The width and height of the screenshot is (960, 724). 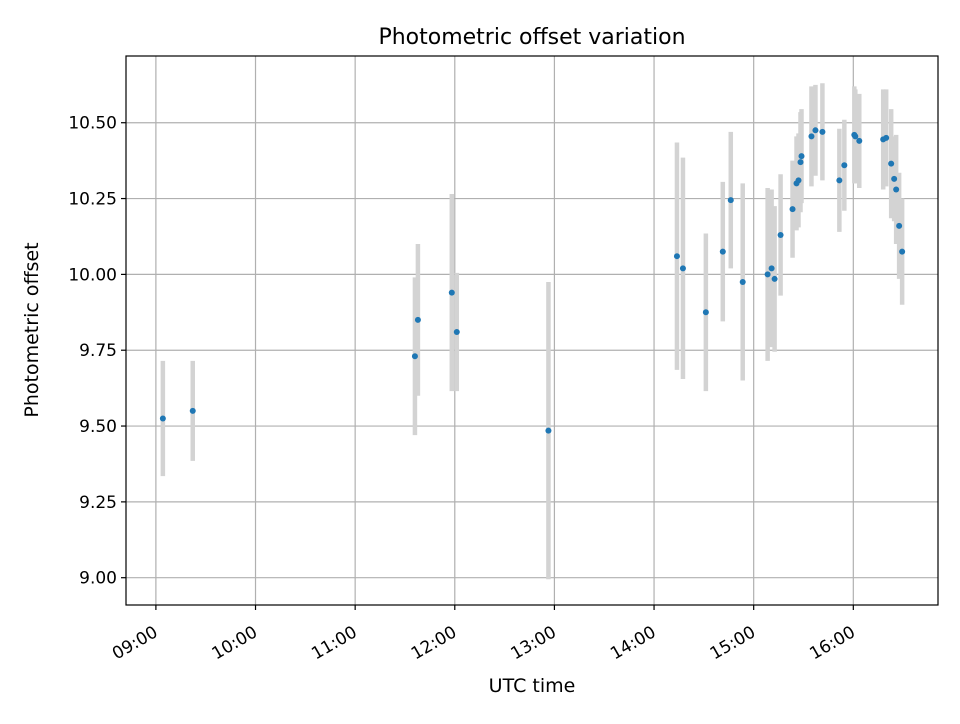 I want to click on x-axis-label: UTC time, so click(x=532, y=686).